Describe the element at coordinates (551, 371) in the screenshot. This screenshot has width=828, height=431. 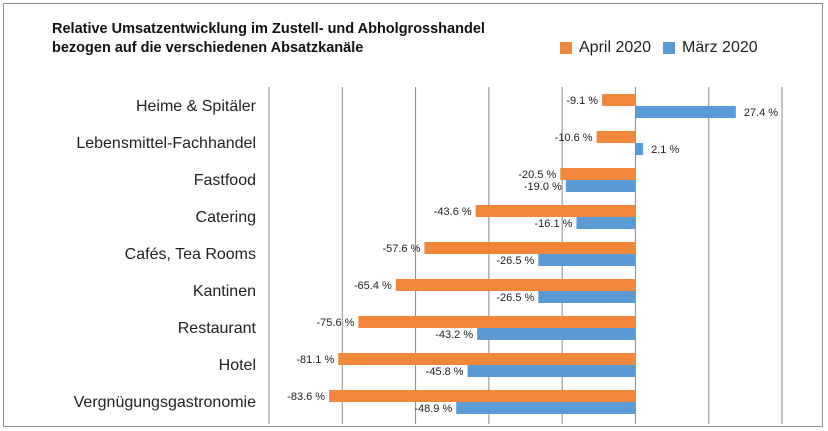
I see `bar-maerz-hotel` at that location.